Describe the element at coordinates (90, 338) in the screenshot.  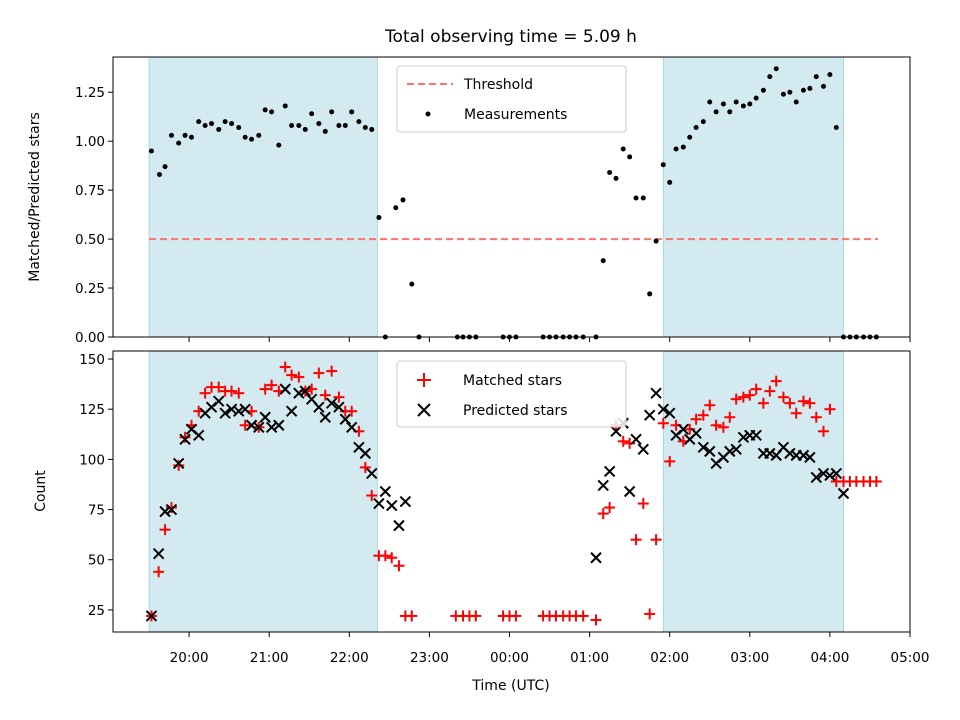
I see `y-tick-label: 0.00` at that location.